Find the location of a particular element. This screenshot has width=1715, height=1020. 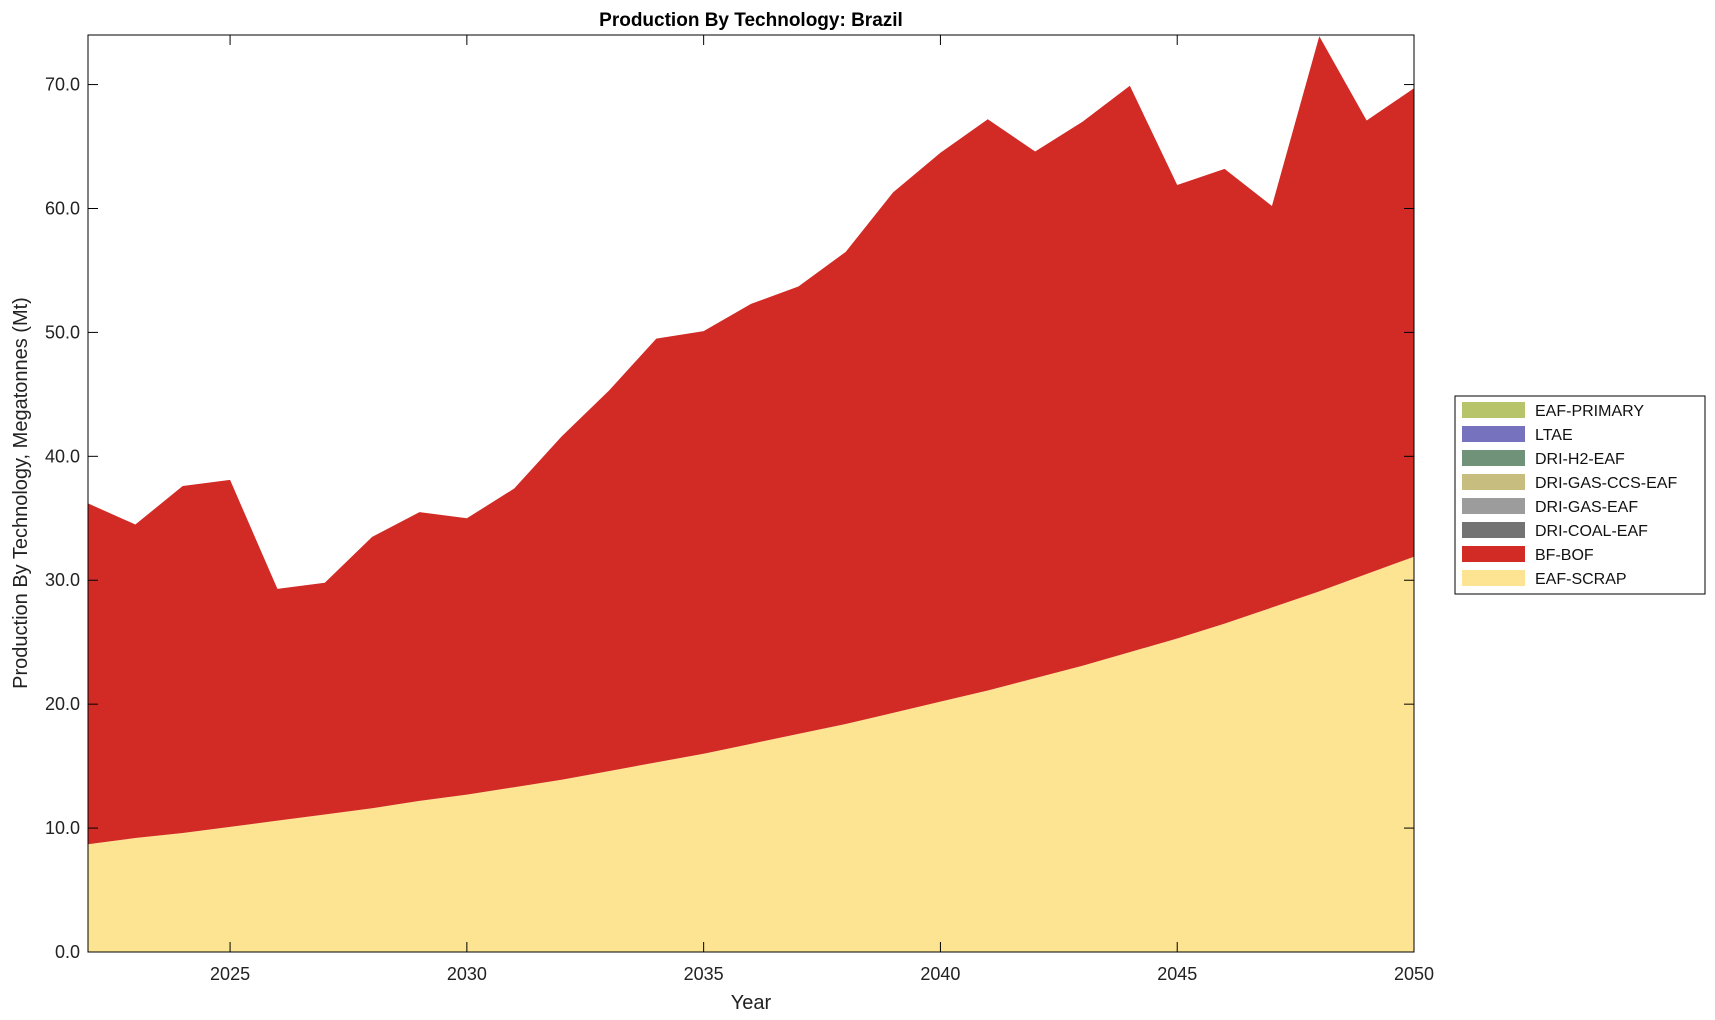

x-tick-label: 2050 is located at coordinates (1414, 974).